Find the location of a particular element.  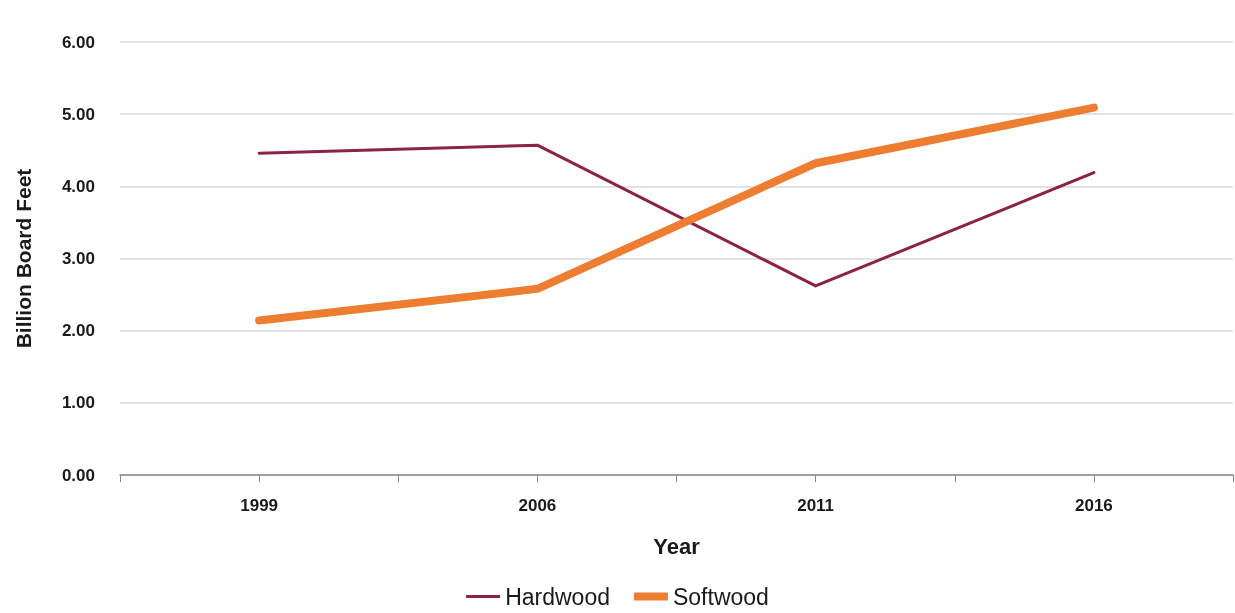

x-tick-label: 2016 is located at coordinates (1093, 505).